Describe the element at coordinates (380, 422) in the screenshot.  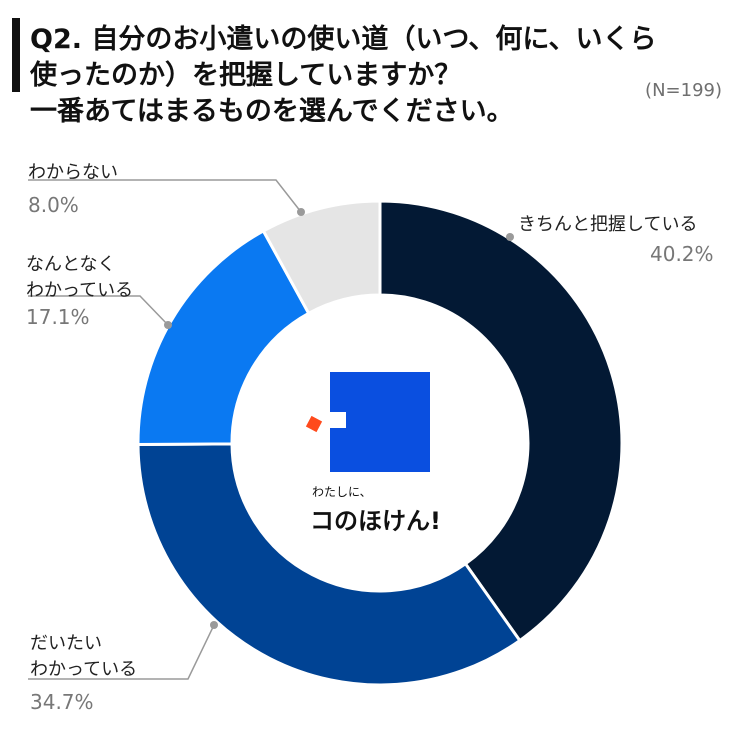
I see `logo-blue-square` at that location.